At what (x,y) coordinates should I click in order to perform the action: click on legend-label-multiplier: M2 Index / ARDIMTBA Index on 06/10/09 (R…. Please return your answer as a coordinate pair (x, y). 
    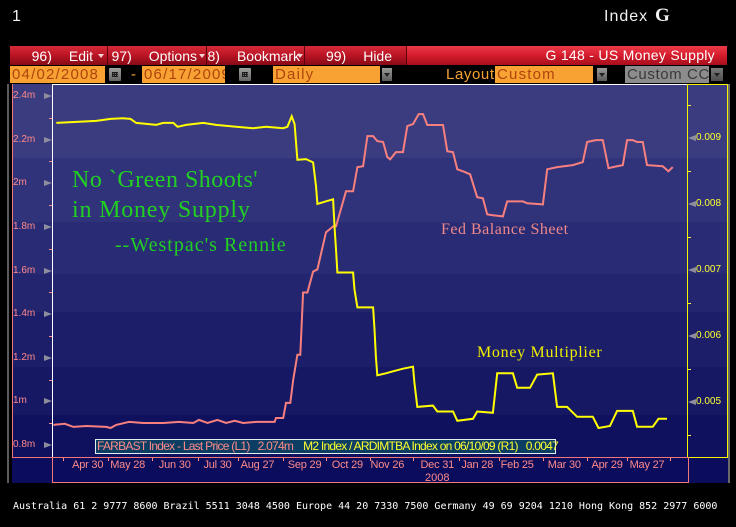
    Looking at the image, I should click on (410, 446).